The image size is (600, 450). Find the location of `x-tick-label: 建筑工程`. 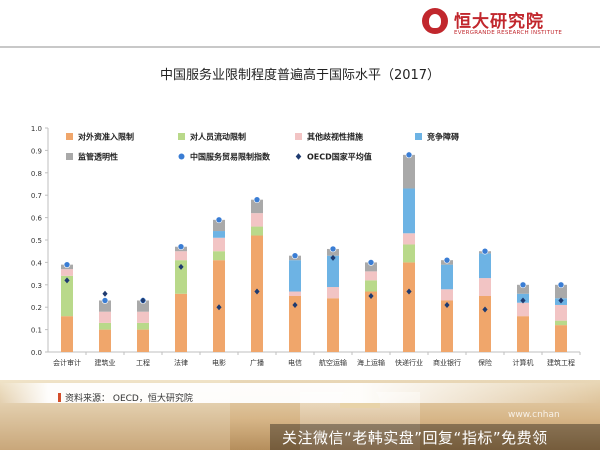

x-tick-label: 建筑工程 is located at coordinates (561, 362).